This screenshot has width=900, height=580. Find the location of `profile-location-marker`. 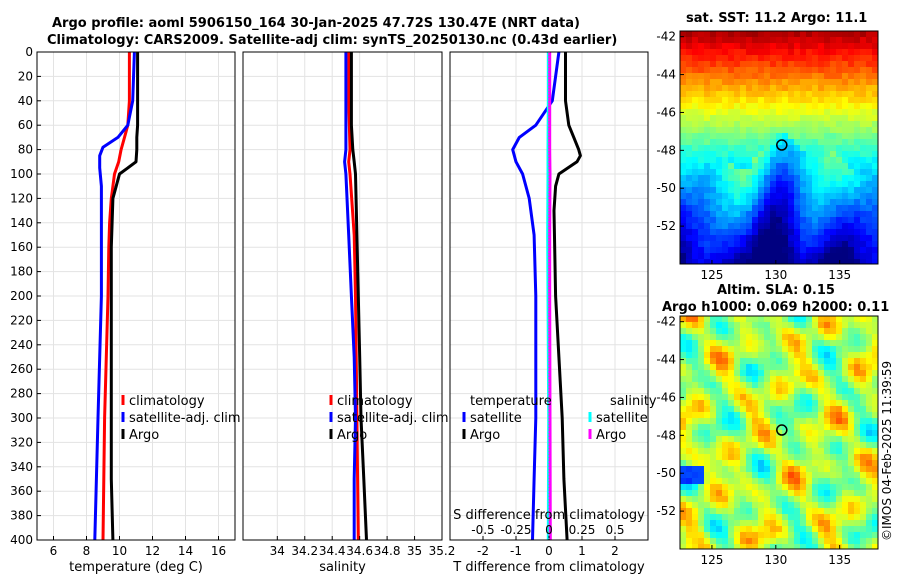

profile-location-marker is located at coordinates (782, 430).